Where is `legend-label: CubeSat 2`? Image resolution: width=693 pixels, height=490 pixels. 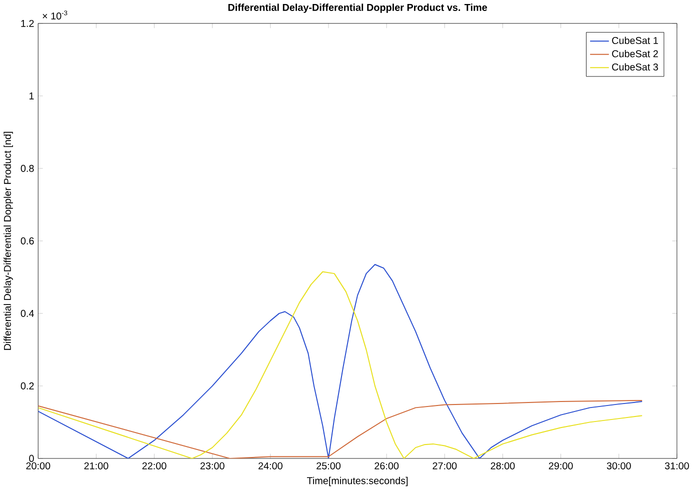
legend-label: CubeSat 2 is located at coordinates (635, 54).